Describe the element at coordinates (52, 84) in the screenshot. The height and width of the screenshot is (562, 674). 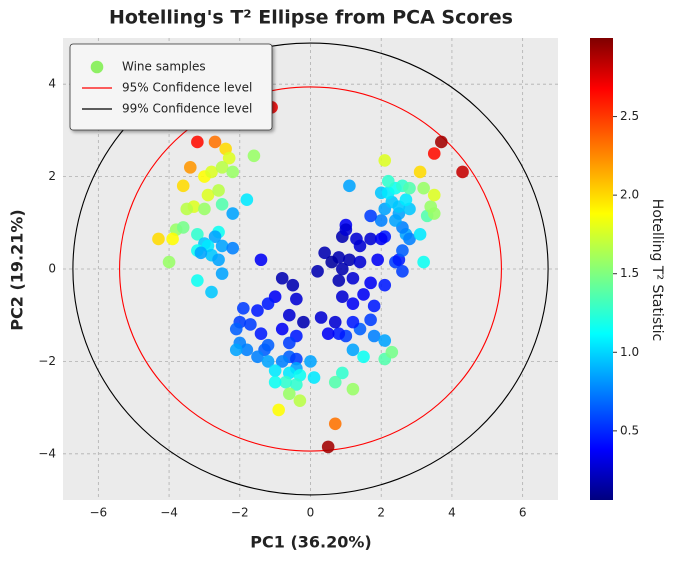
I see `y-tick-label: 4` at that location.